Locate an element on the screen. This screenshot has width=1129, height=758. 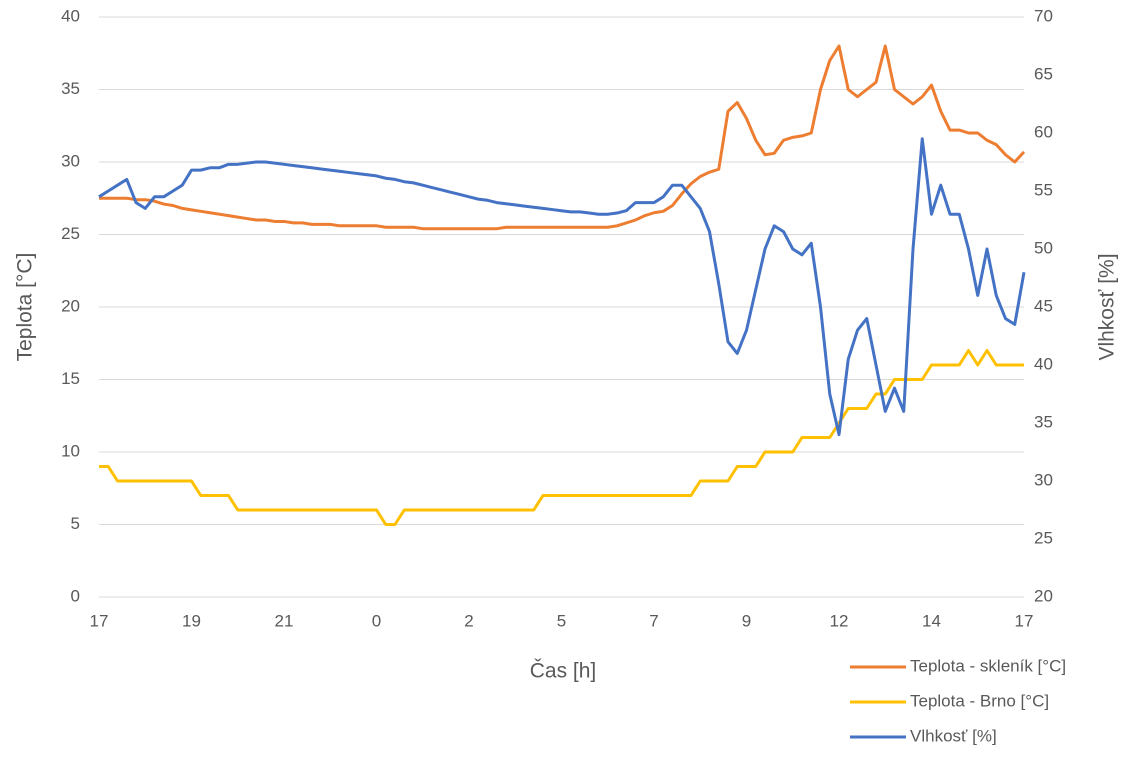
legend-label: Vlhkosť [%] is located at coordinates (953, 735).